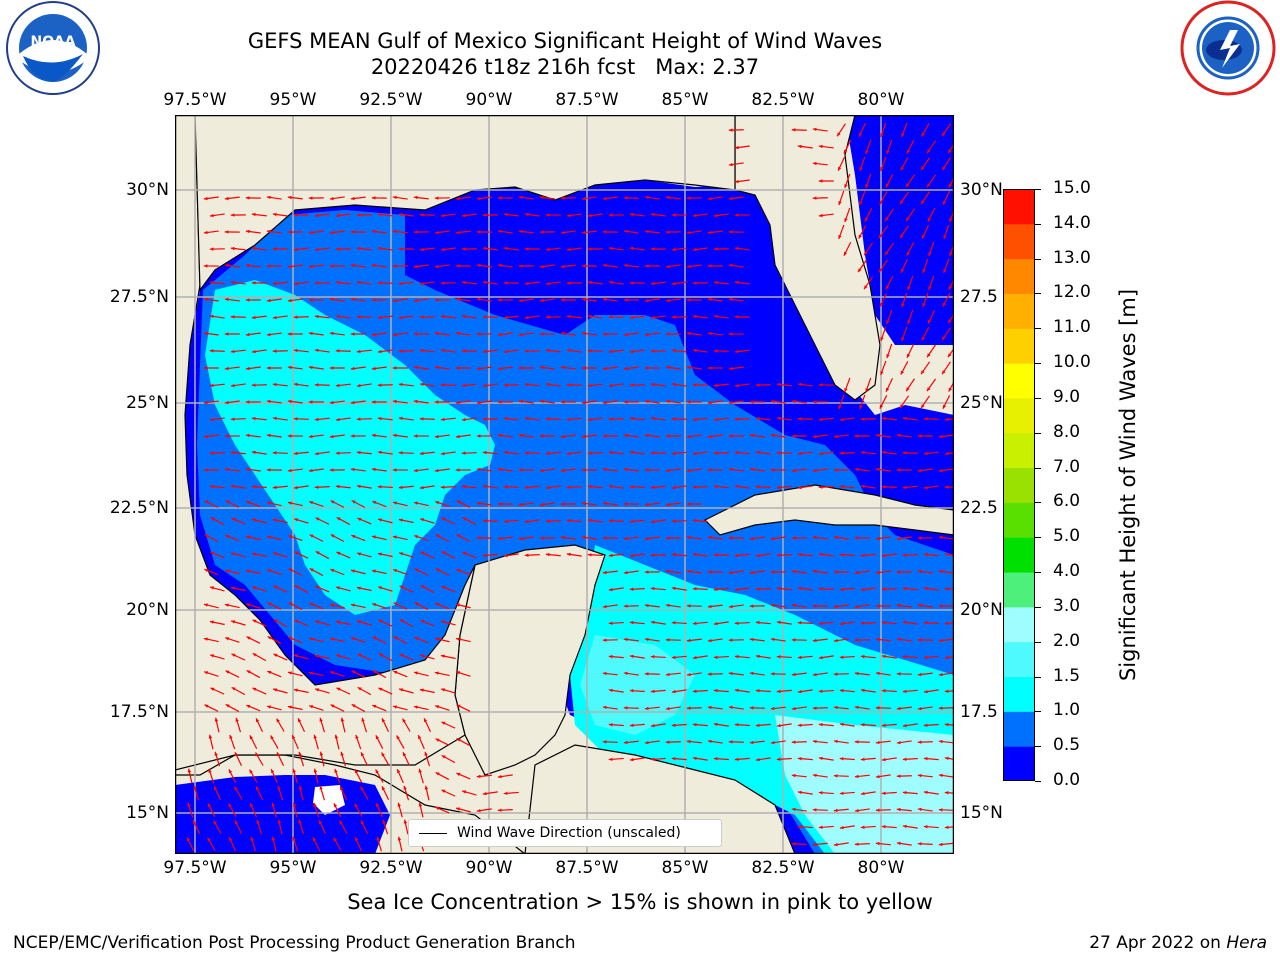  I want to click on colorbar-tick: 12.0, so click(1072, 292).